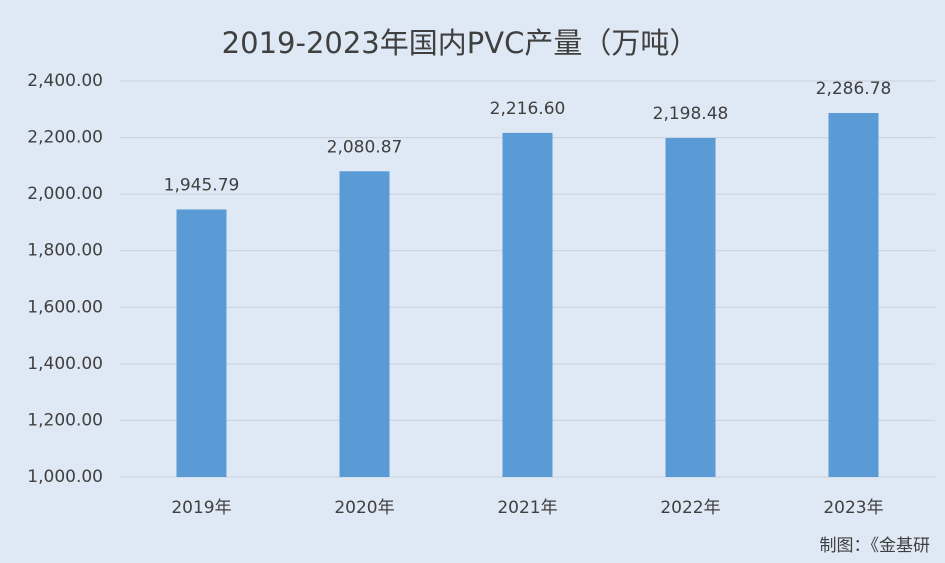 The height and width of the screenshot is (563, 945). Describe the element at coordinates (65, 251) in the screenshot. I see `y-tick-label: 1,800.00` at that location.